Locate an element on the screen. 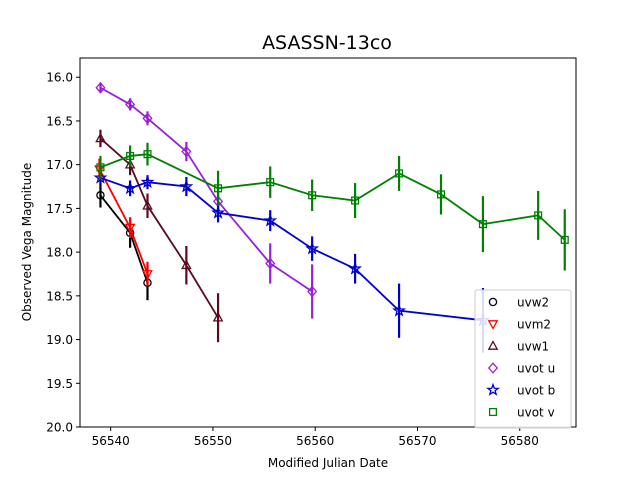 The width and height of the screenshot is (640, 480). y-axis-label: Observed Vega Magnitude is located at coordinates (27, 242).